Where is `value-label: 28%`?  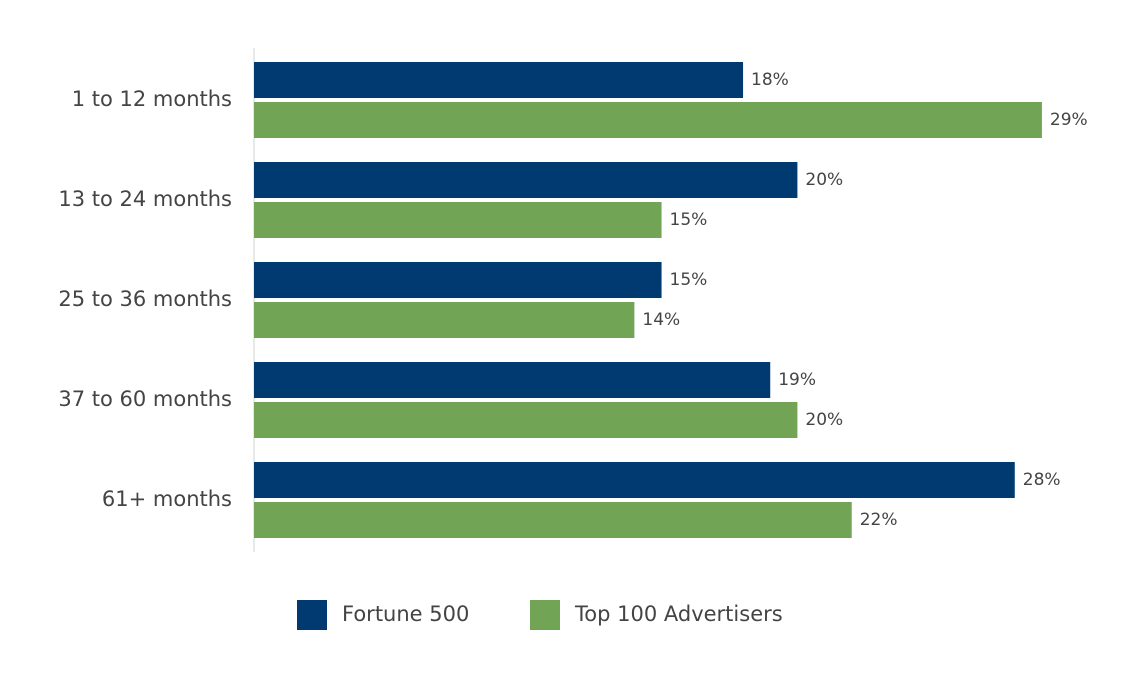
value-label: 28% is located at coordinates (1042, 480).